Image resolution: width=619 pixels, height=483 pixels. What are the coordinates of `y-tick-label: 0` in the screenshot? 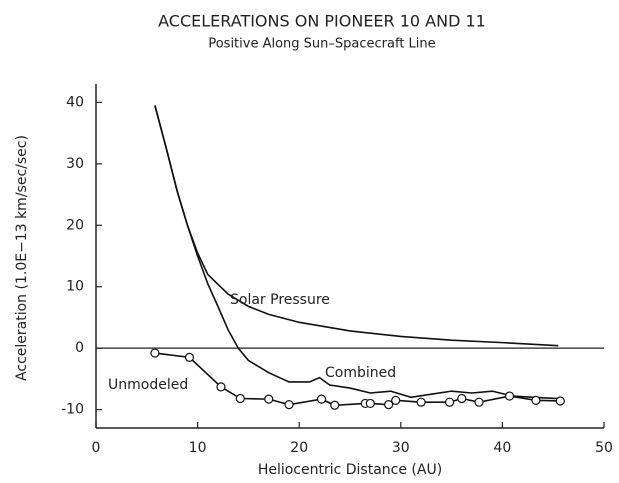 It's located at (79, 348).